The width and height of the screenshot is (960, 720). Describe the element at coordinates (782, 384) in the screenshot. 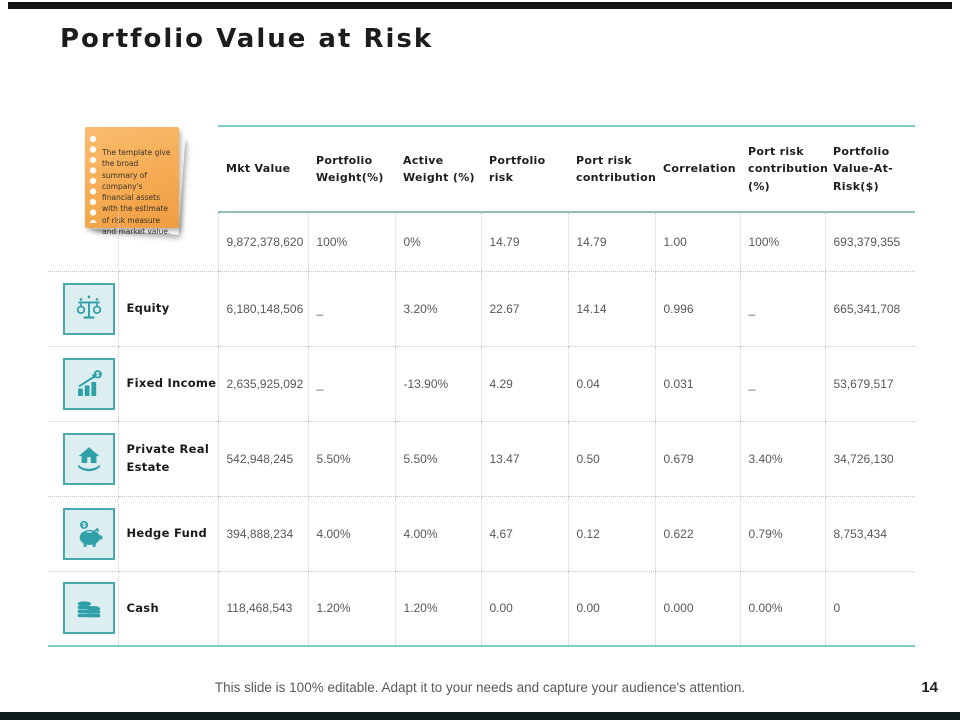

I see `fixed-income-port-risk-contribution-pct: _` at that location.